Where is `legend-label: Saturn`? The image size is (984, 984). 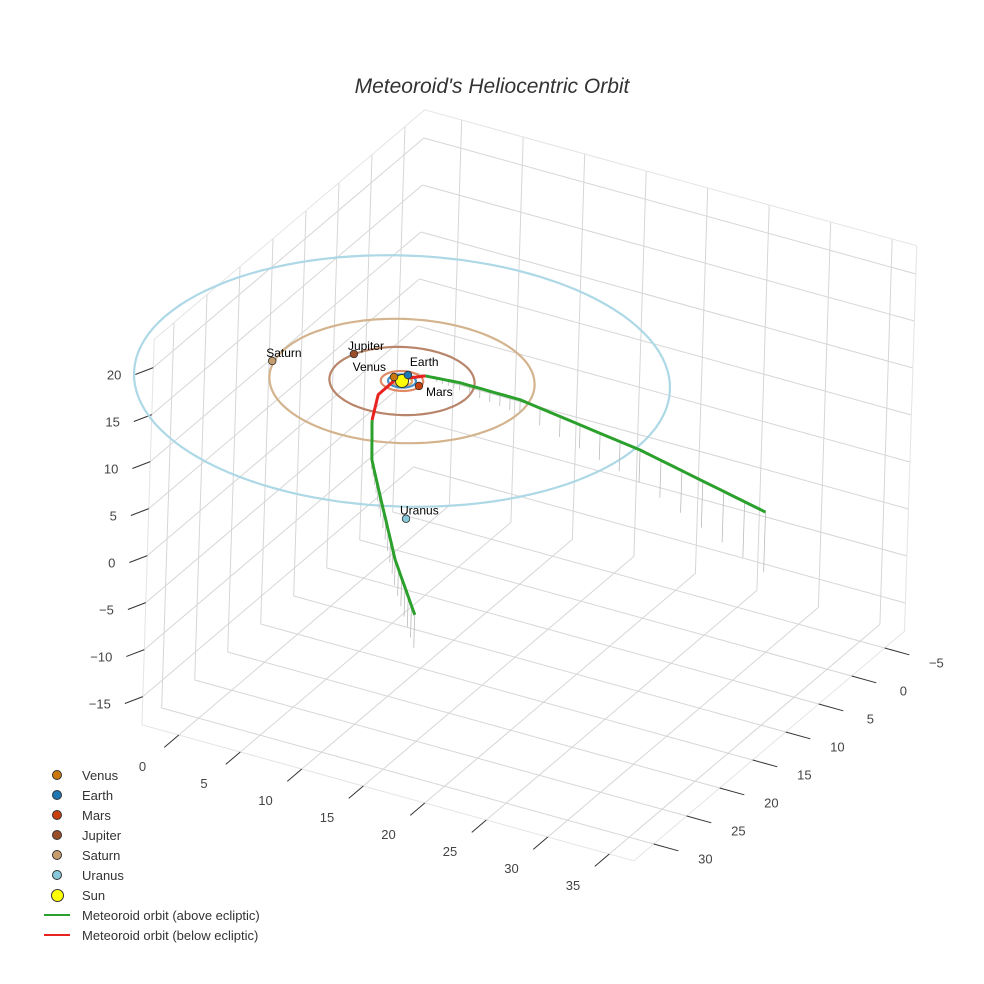
legend-label: Saturn is located at coordinates (101, 855).